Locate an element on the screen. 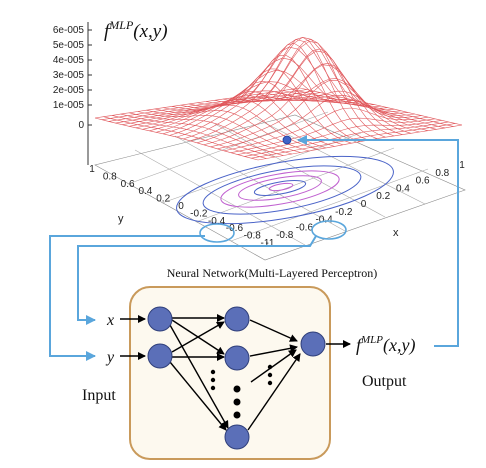  y-axis-label: y is located at coordinates (121, 219).